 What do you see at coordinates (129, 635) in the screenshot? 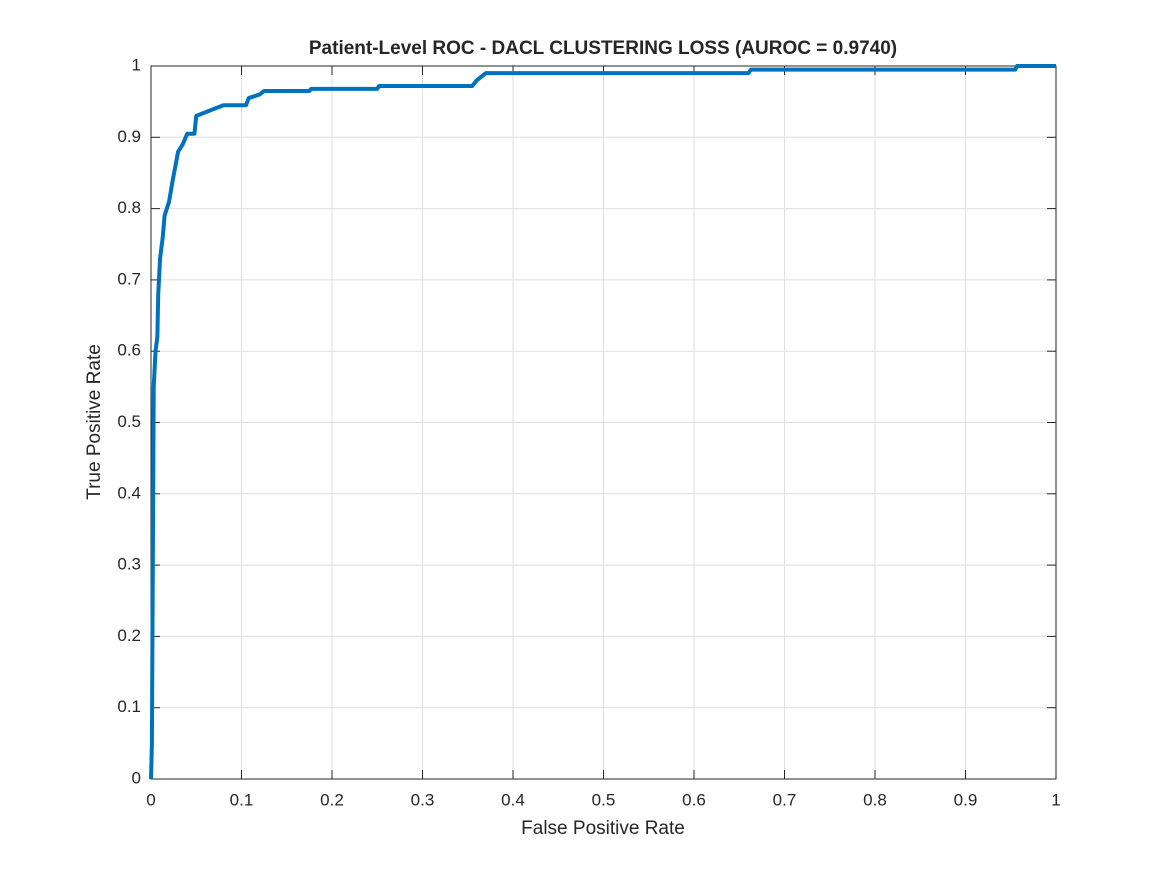
I see `y-tick-label: 0.2` at bounding box center [129, 635].